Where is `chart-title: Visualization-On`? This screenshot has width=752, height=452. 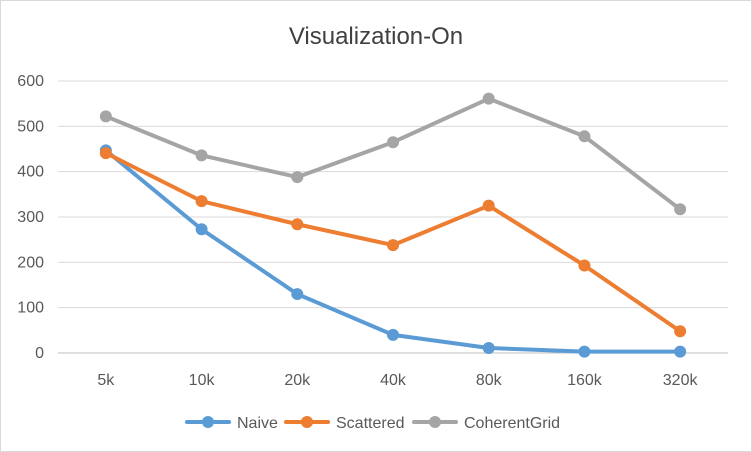 chart-title: Visualization-On is located at coordinates (376, 36).